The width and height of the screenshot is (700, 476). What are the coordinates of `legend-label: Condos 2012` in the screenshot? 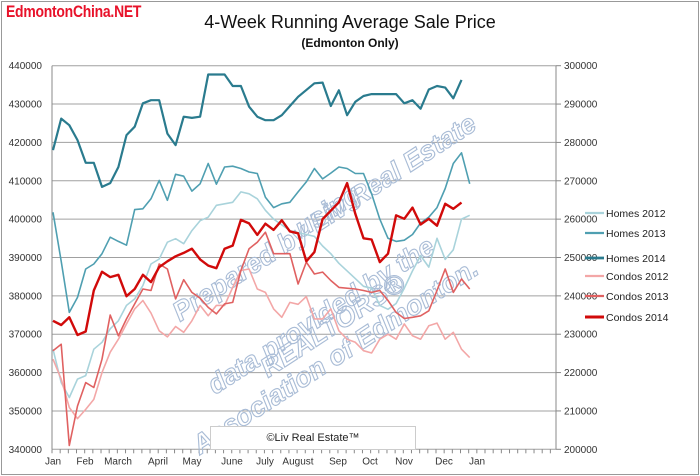 It's located at (637, 277).